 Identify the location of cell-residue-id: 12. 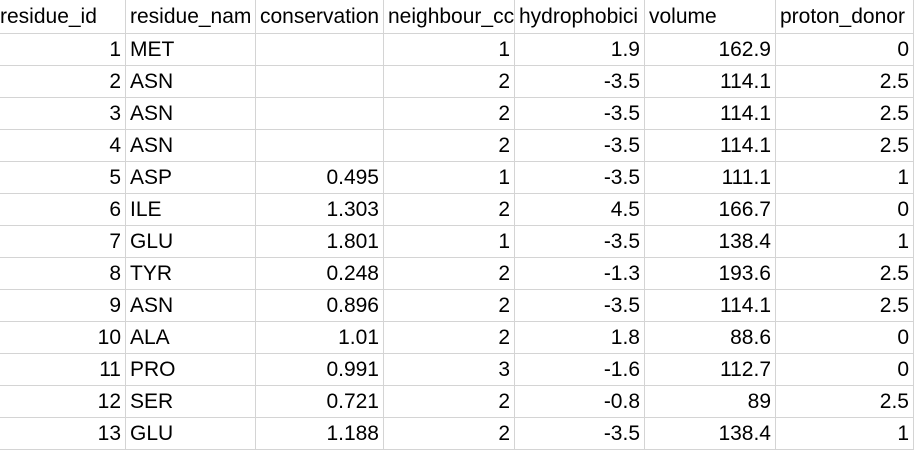
(63, 402).